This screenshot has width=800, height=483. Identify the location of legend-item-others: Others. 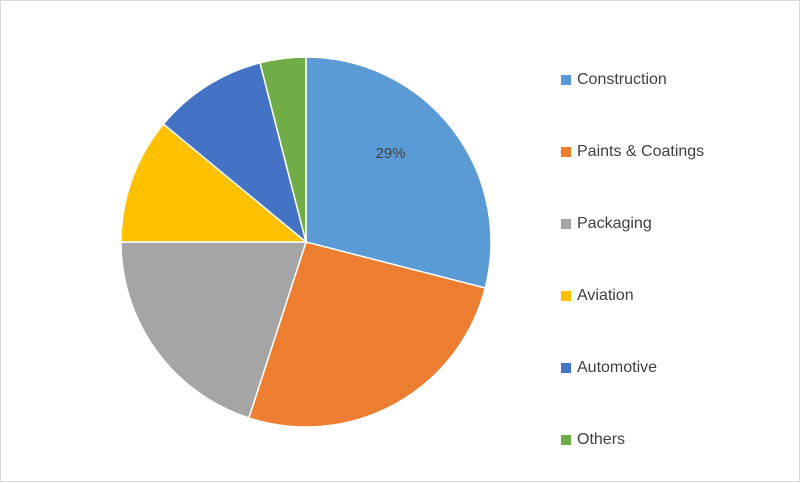
(593, 440).